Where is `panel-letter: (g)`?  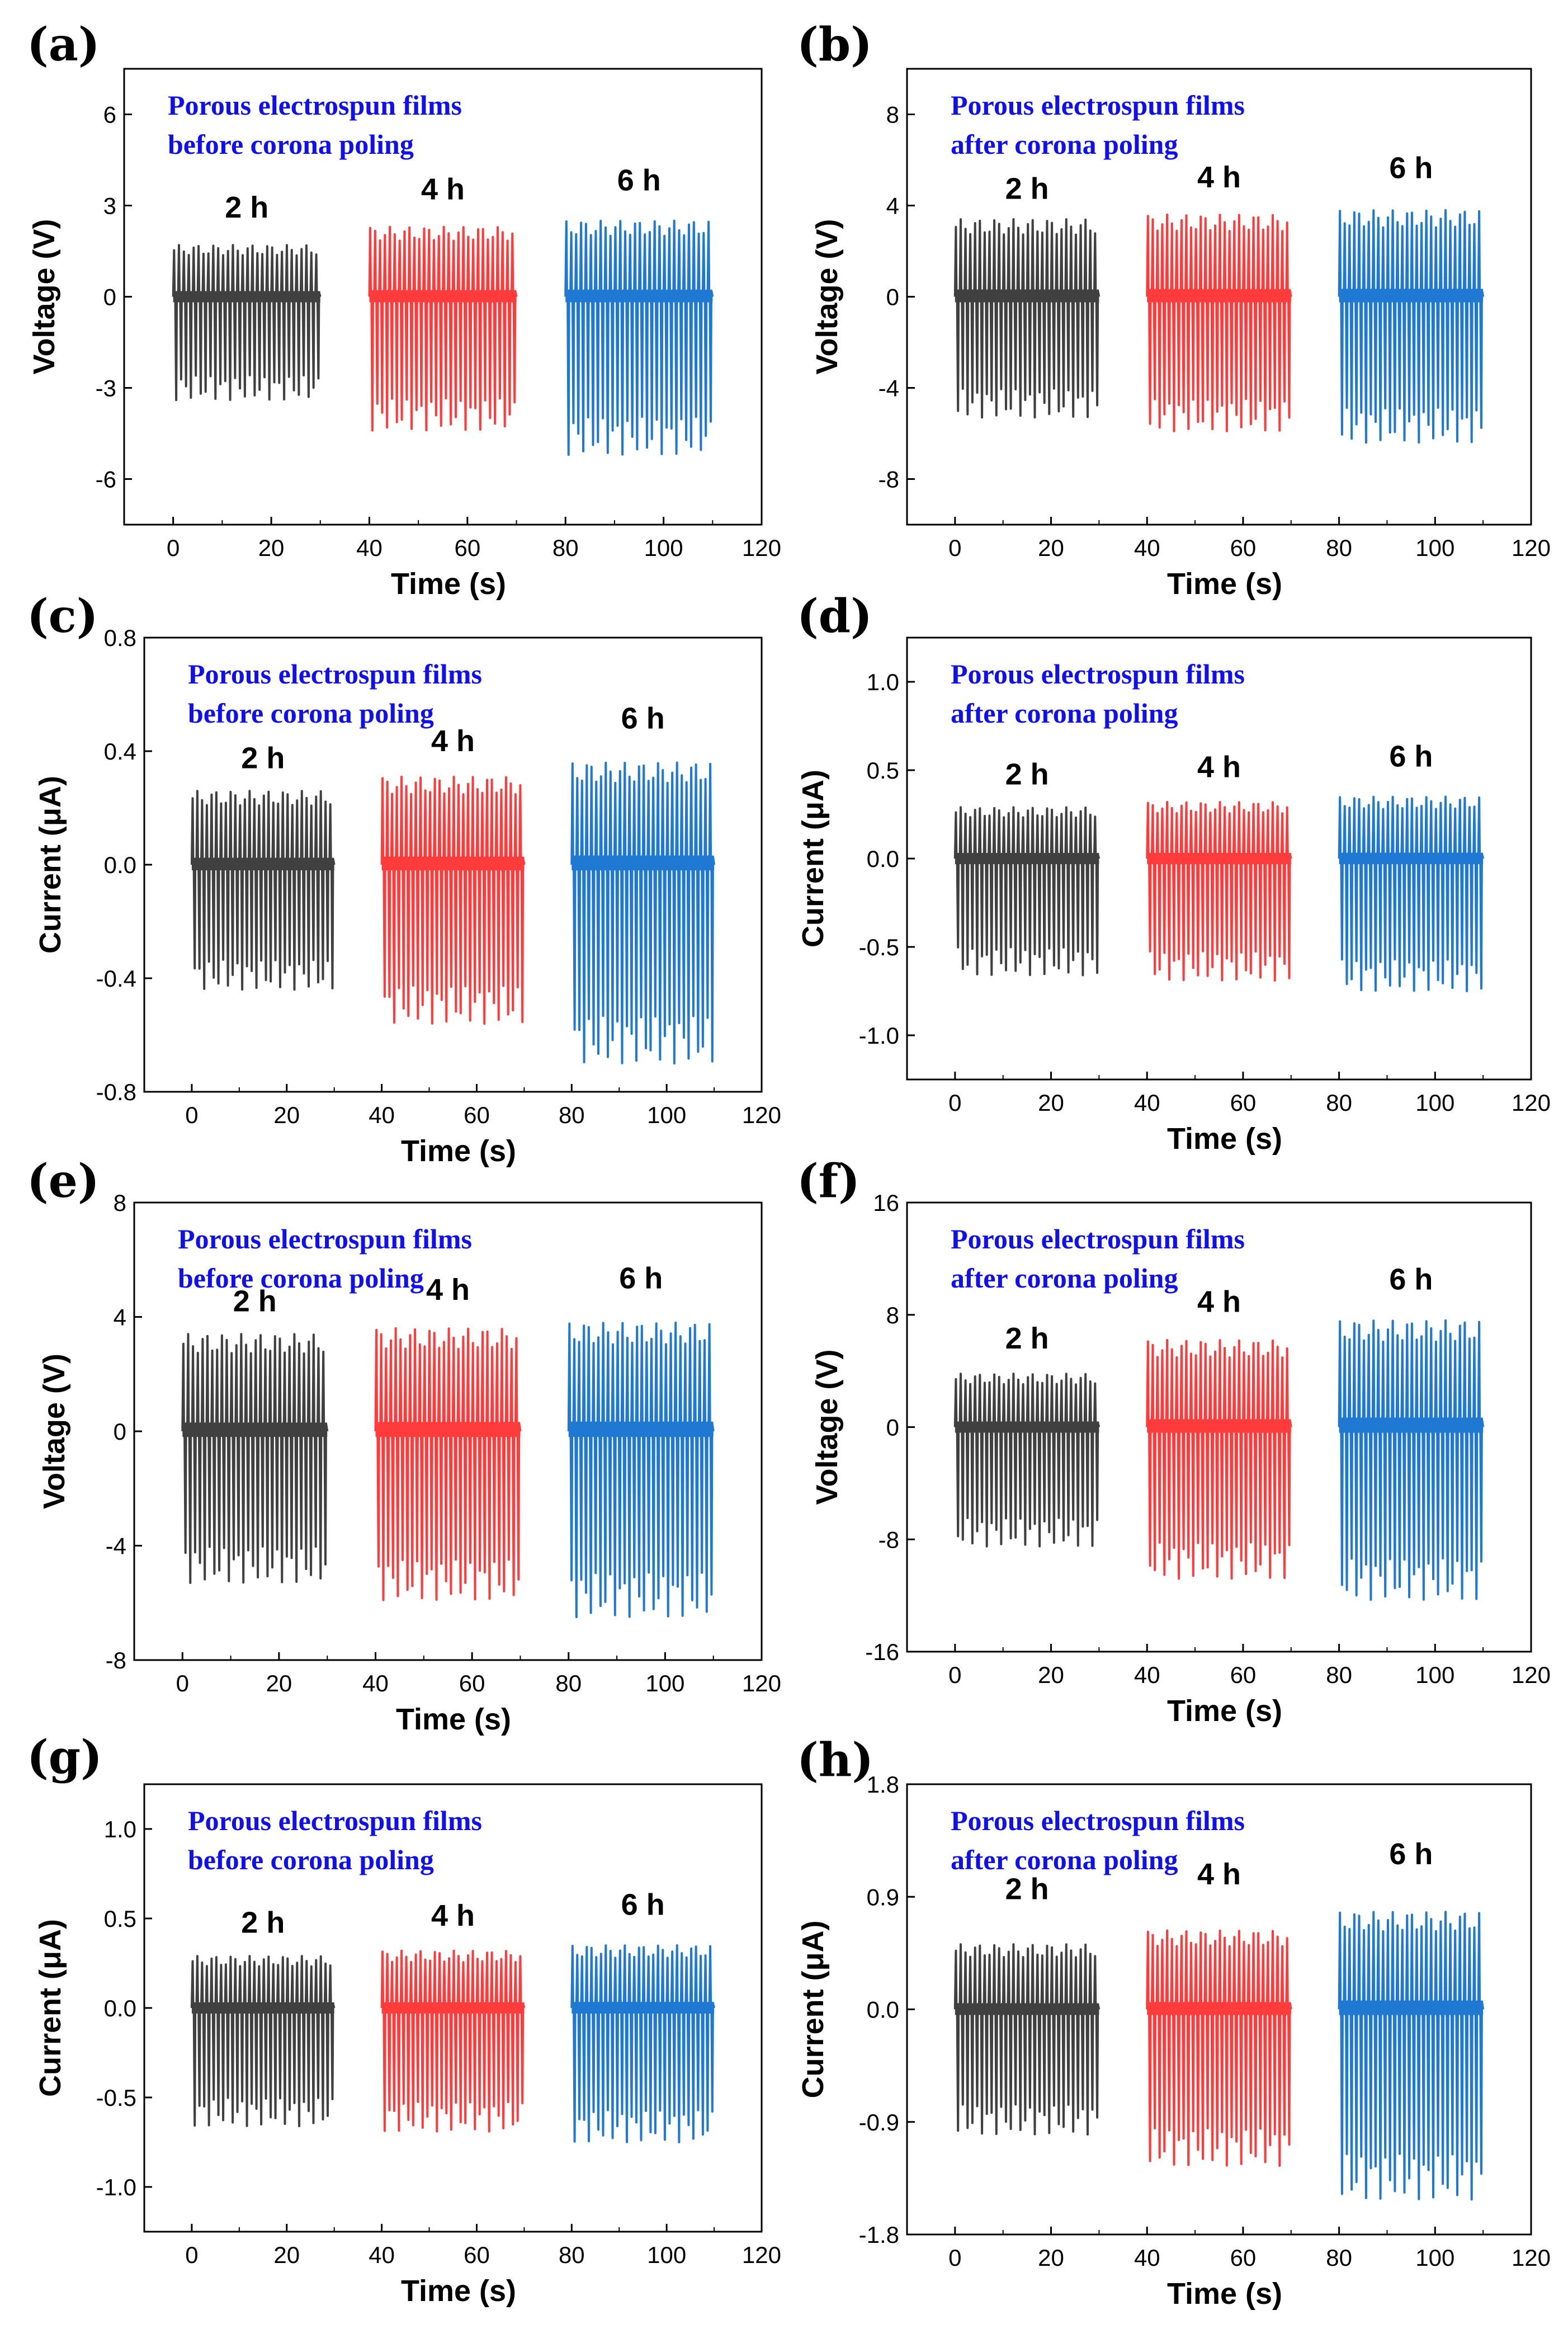 panel-letter: (g) is located at coordinates (64, 1757).